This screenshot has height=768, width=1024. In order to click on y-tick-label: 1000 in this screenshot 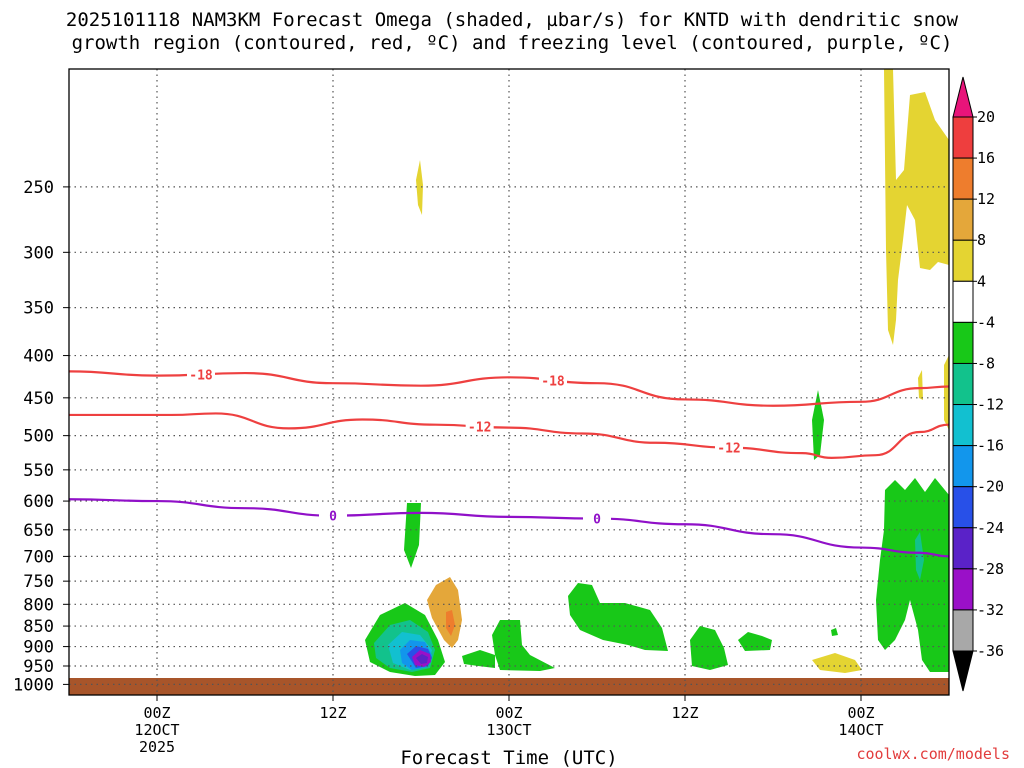, I will do `click(33, 685)`.